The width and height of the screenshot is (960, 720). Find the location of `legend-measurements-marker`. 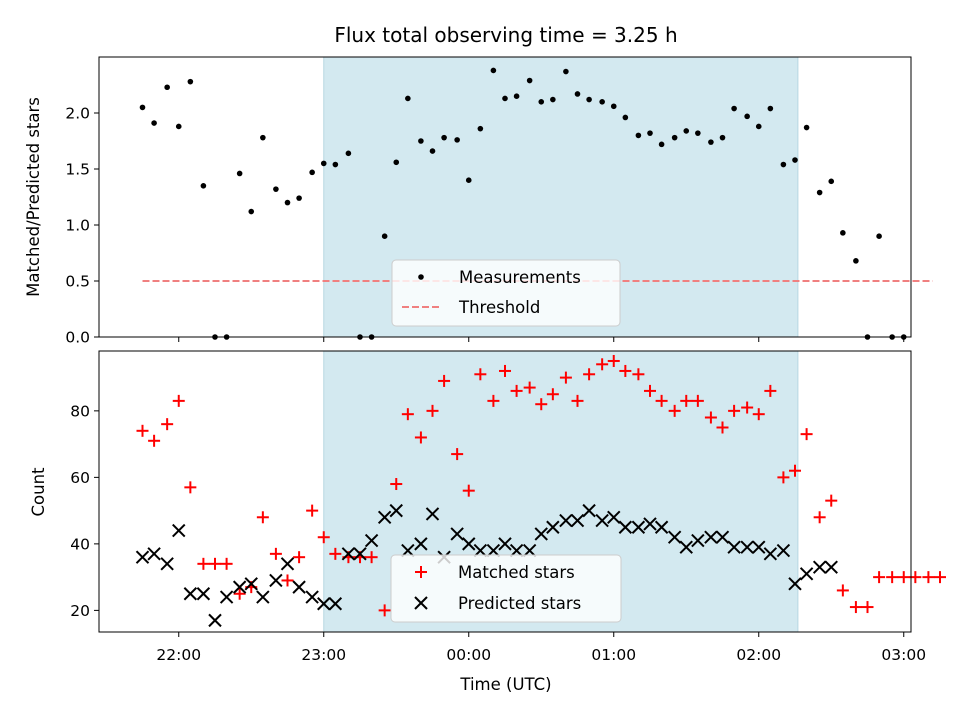

legend-measurements-marker is located at coordinates (421, 277).